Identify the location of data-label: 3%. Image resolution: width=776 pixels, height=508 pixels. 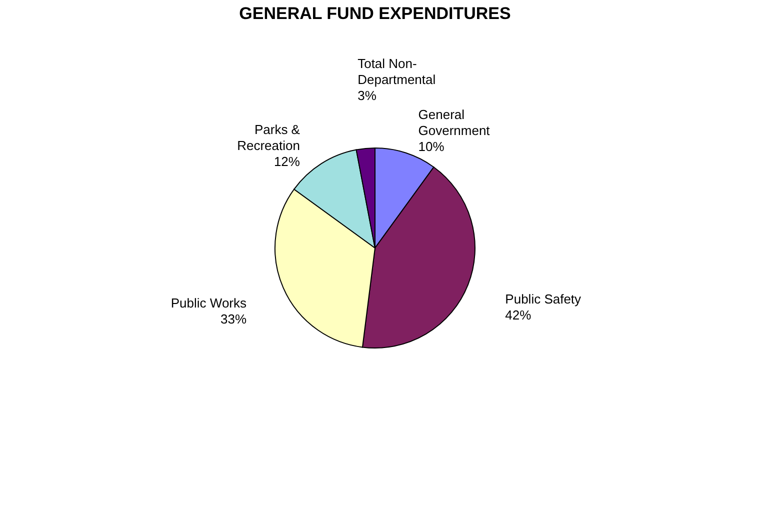
(367, 95).